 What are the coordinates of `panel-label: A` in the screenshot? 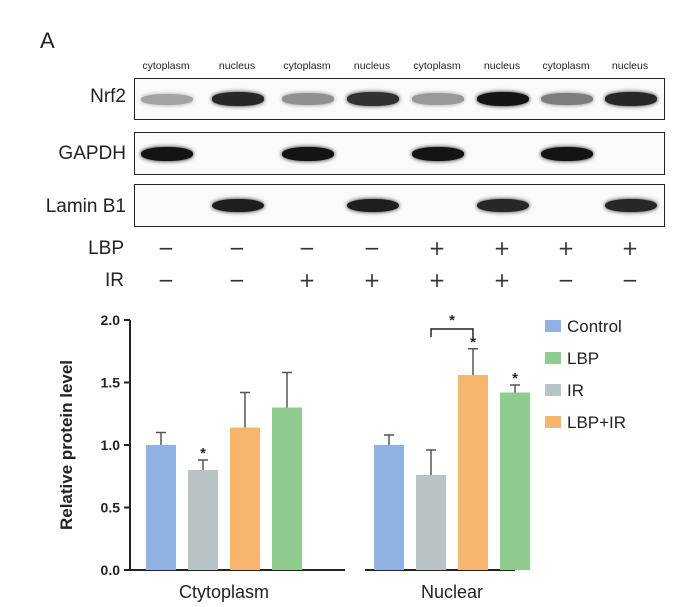 It's located at (47, 40).